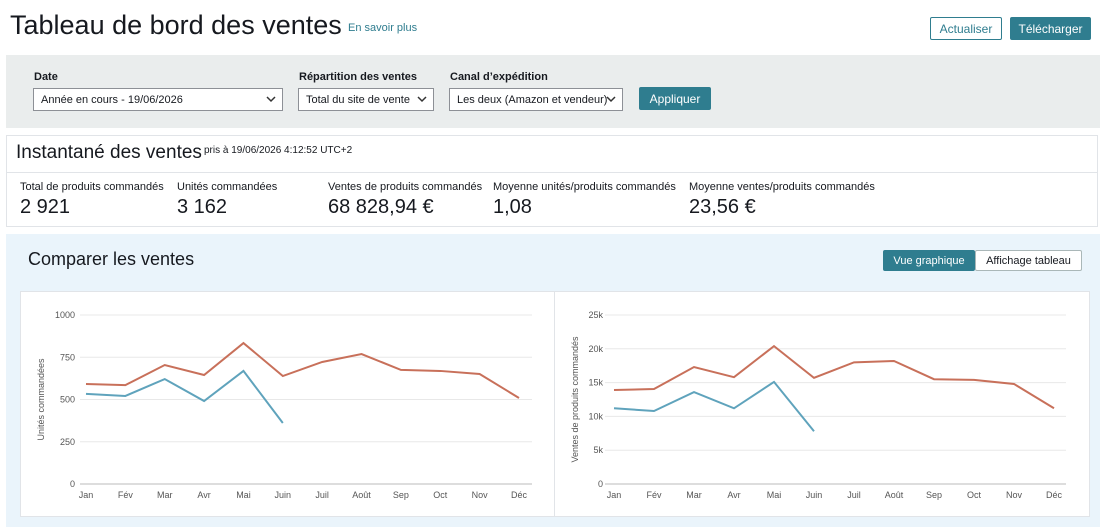 Image resolution: width=1100 pixels, height=527 pixels. I want to click on filter-label: Date, so click(46, 77).